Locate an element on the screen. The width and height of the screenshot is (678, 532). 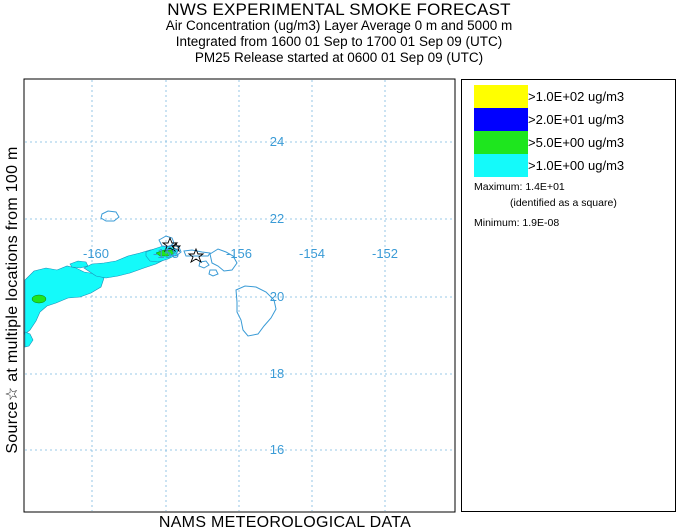
legend-swatch-green is located at coordinates (501, 142).